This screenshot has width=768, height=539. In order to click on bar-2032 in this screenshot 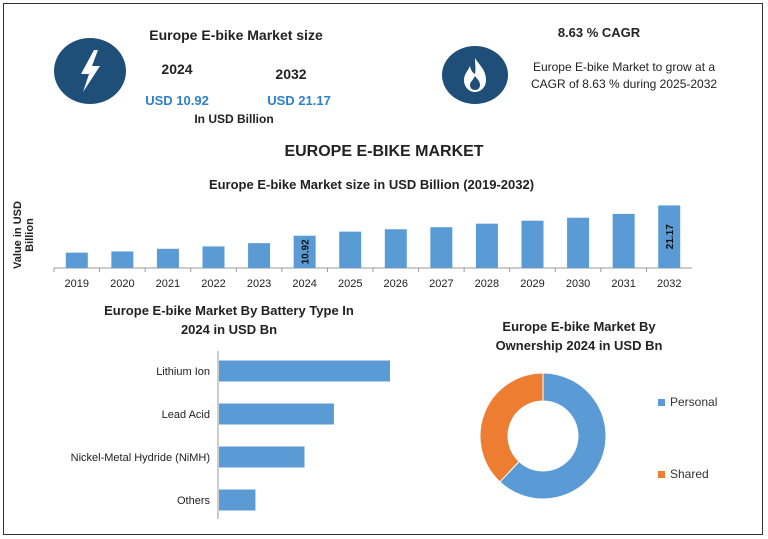, I will do `click(669, 236)`.